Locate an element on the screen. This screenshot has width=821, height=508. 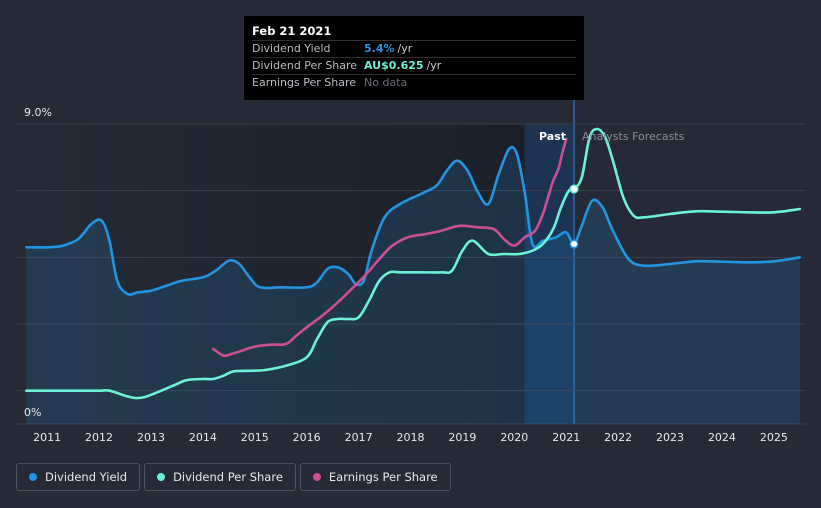
x-tick-label: 2011 is located at coordinates (47, 437).